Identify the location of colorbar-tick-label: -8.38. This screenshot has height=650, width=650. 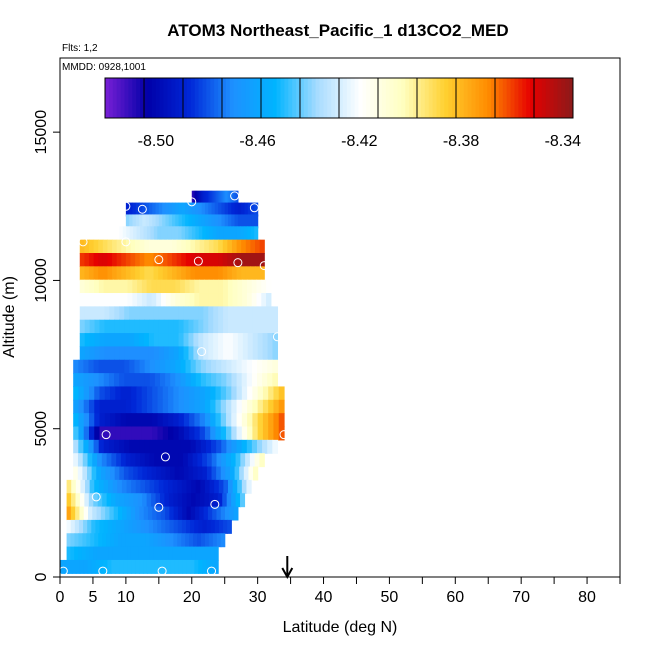
(461, 141).